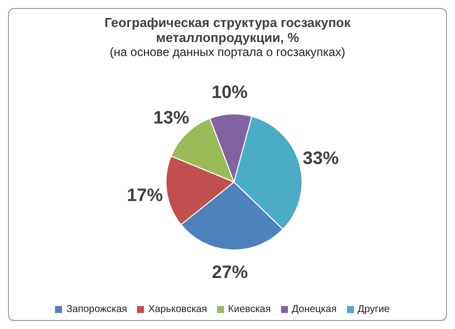  Describe the element at coordinates (227, 52) in the screenshot. I see `chart-subtitle: (на основе данных портала о госзакупках)` at that location.